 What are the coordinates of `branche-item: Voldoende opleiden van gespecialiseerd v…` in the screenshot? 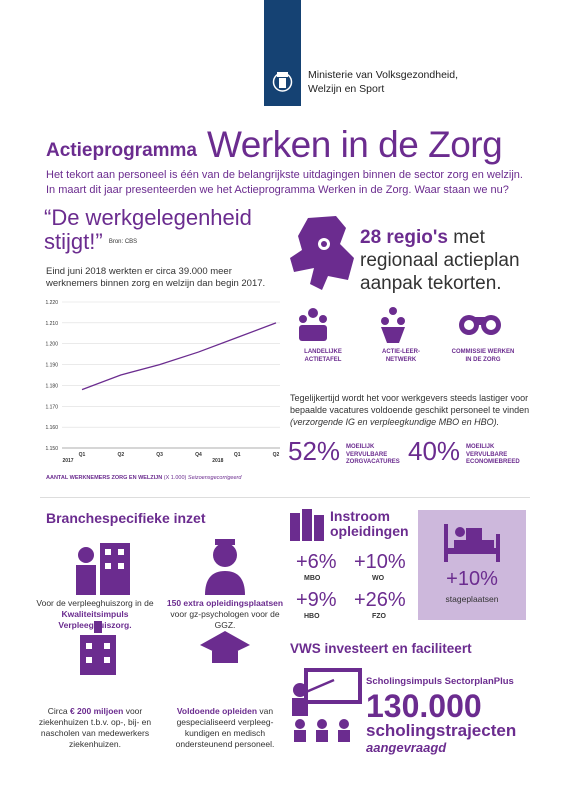 It's located at (225, 728).